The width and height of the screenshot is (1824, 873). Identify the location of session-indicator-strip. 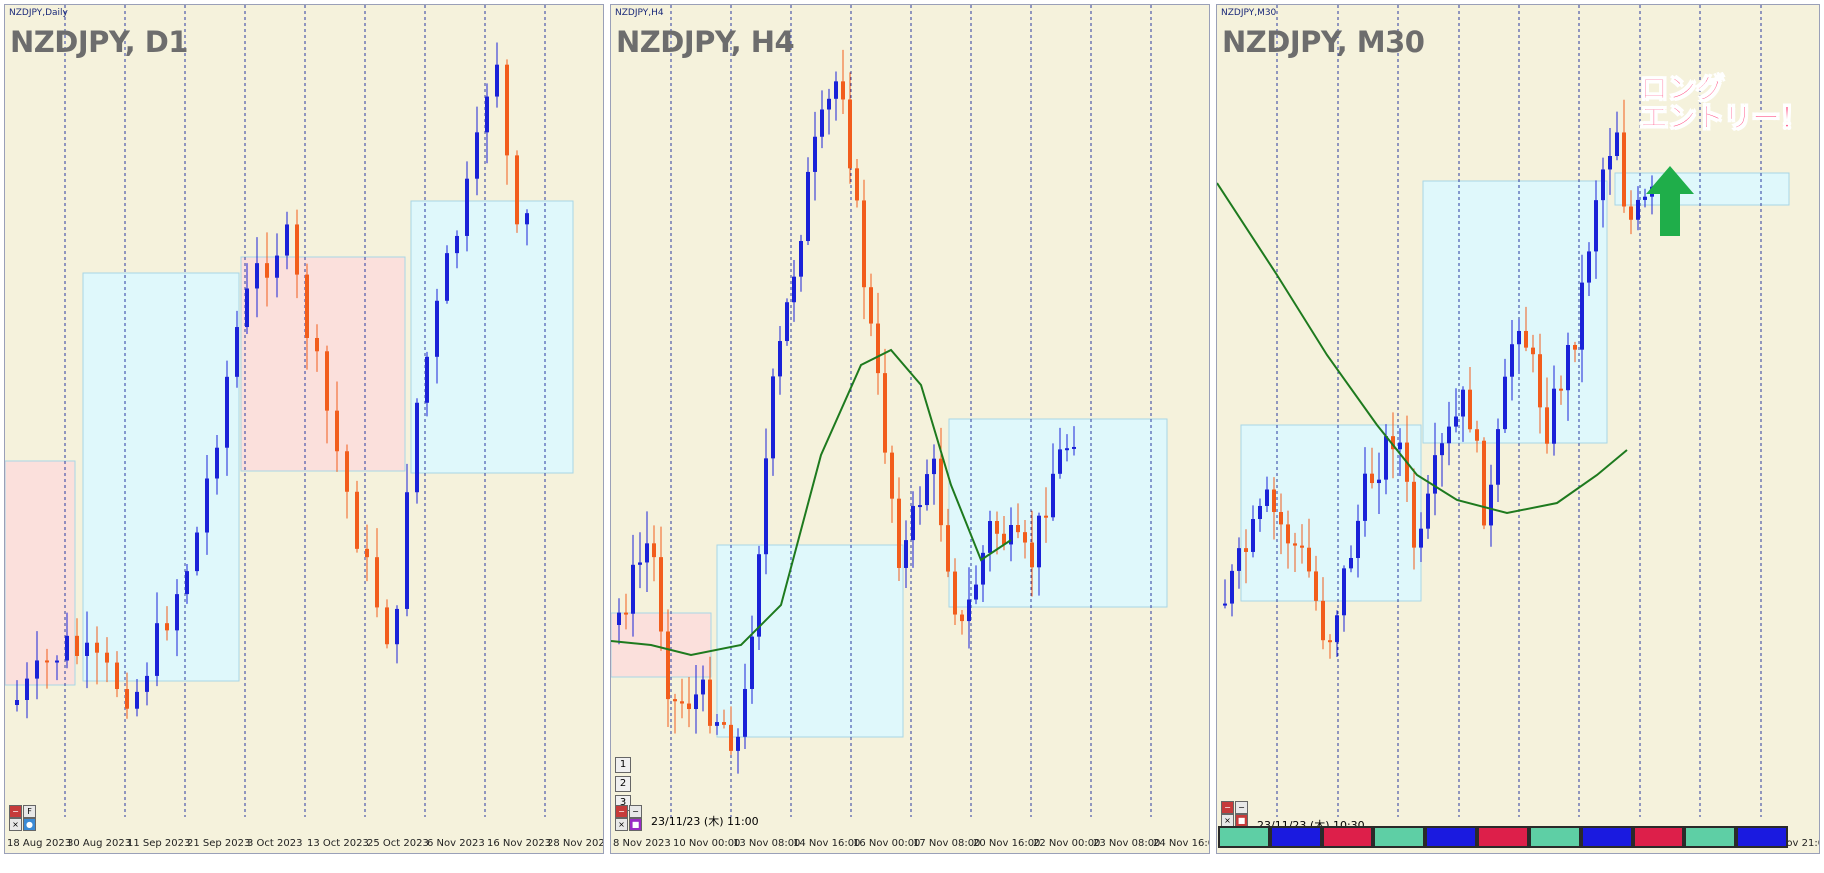
(1503, 837).